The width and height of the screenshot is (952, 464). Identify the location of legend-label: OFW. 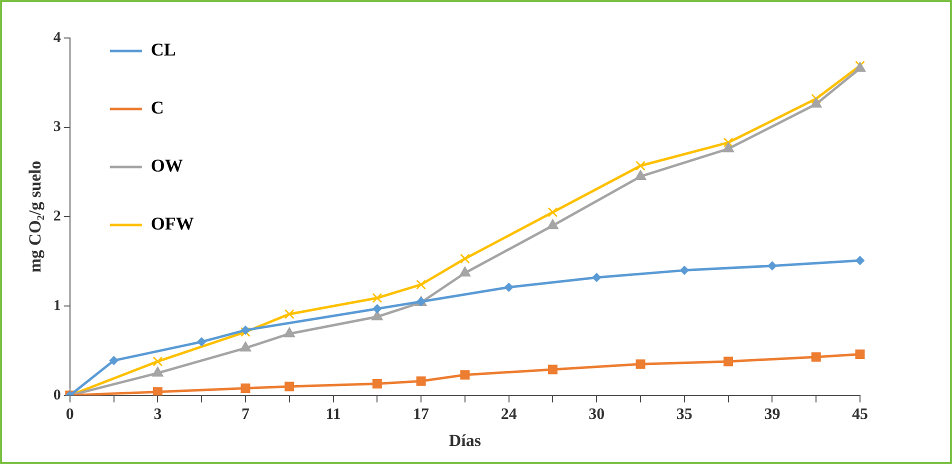
(172, 224).